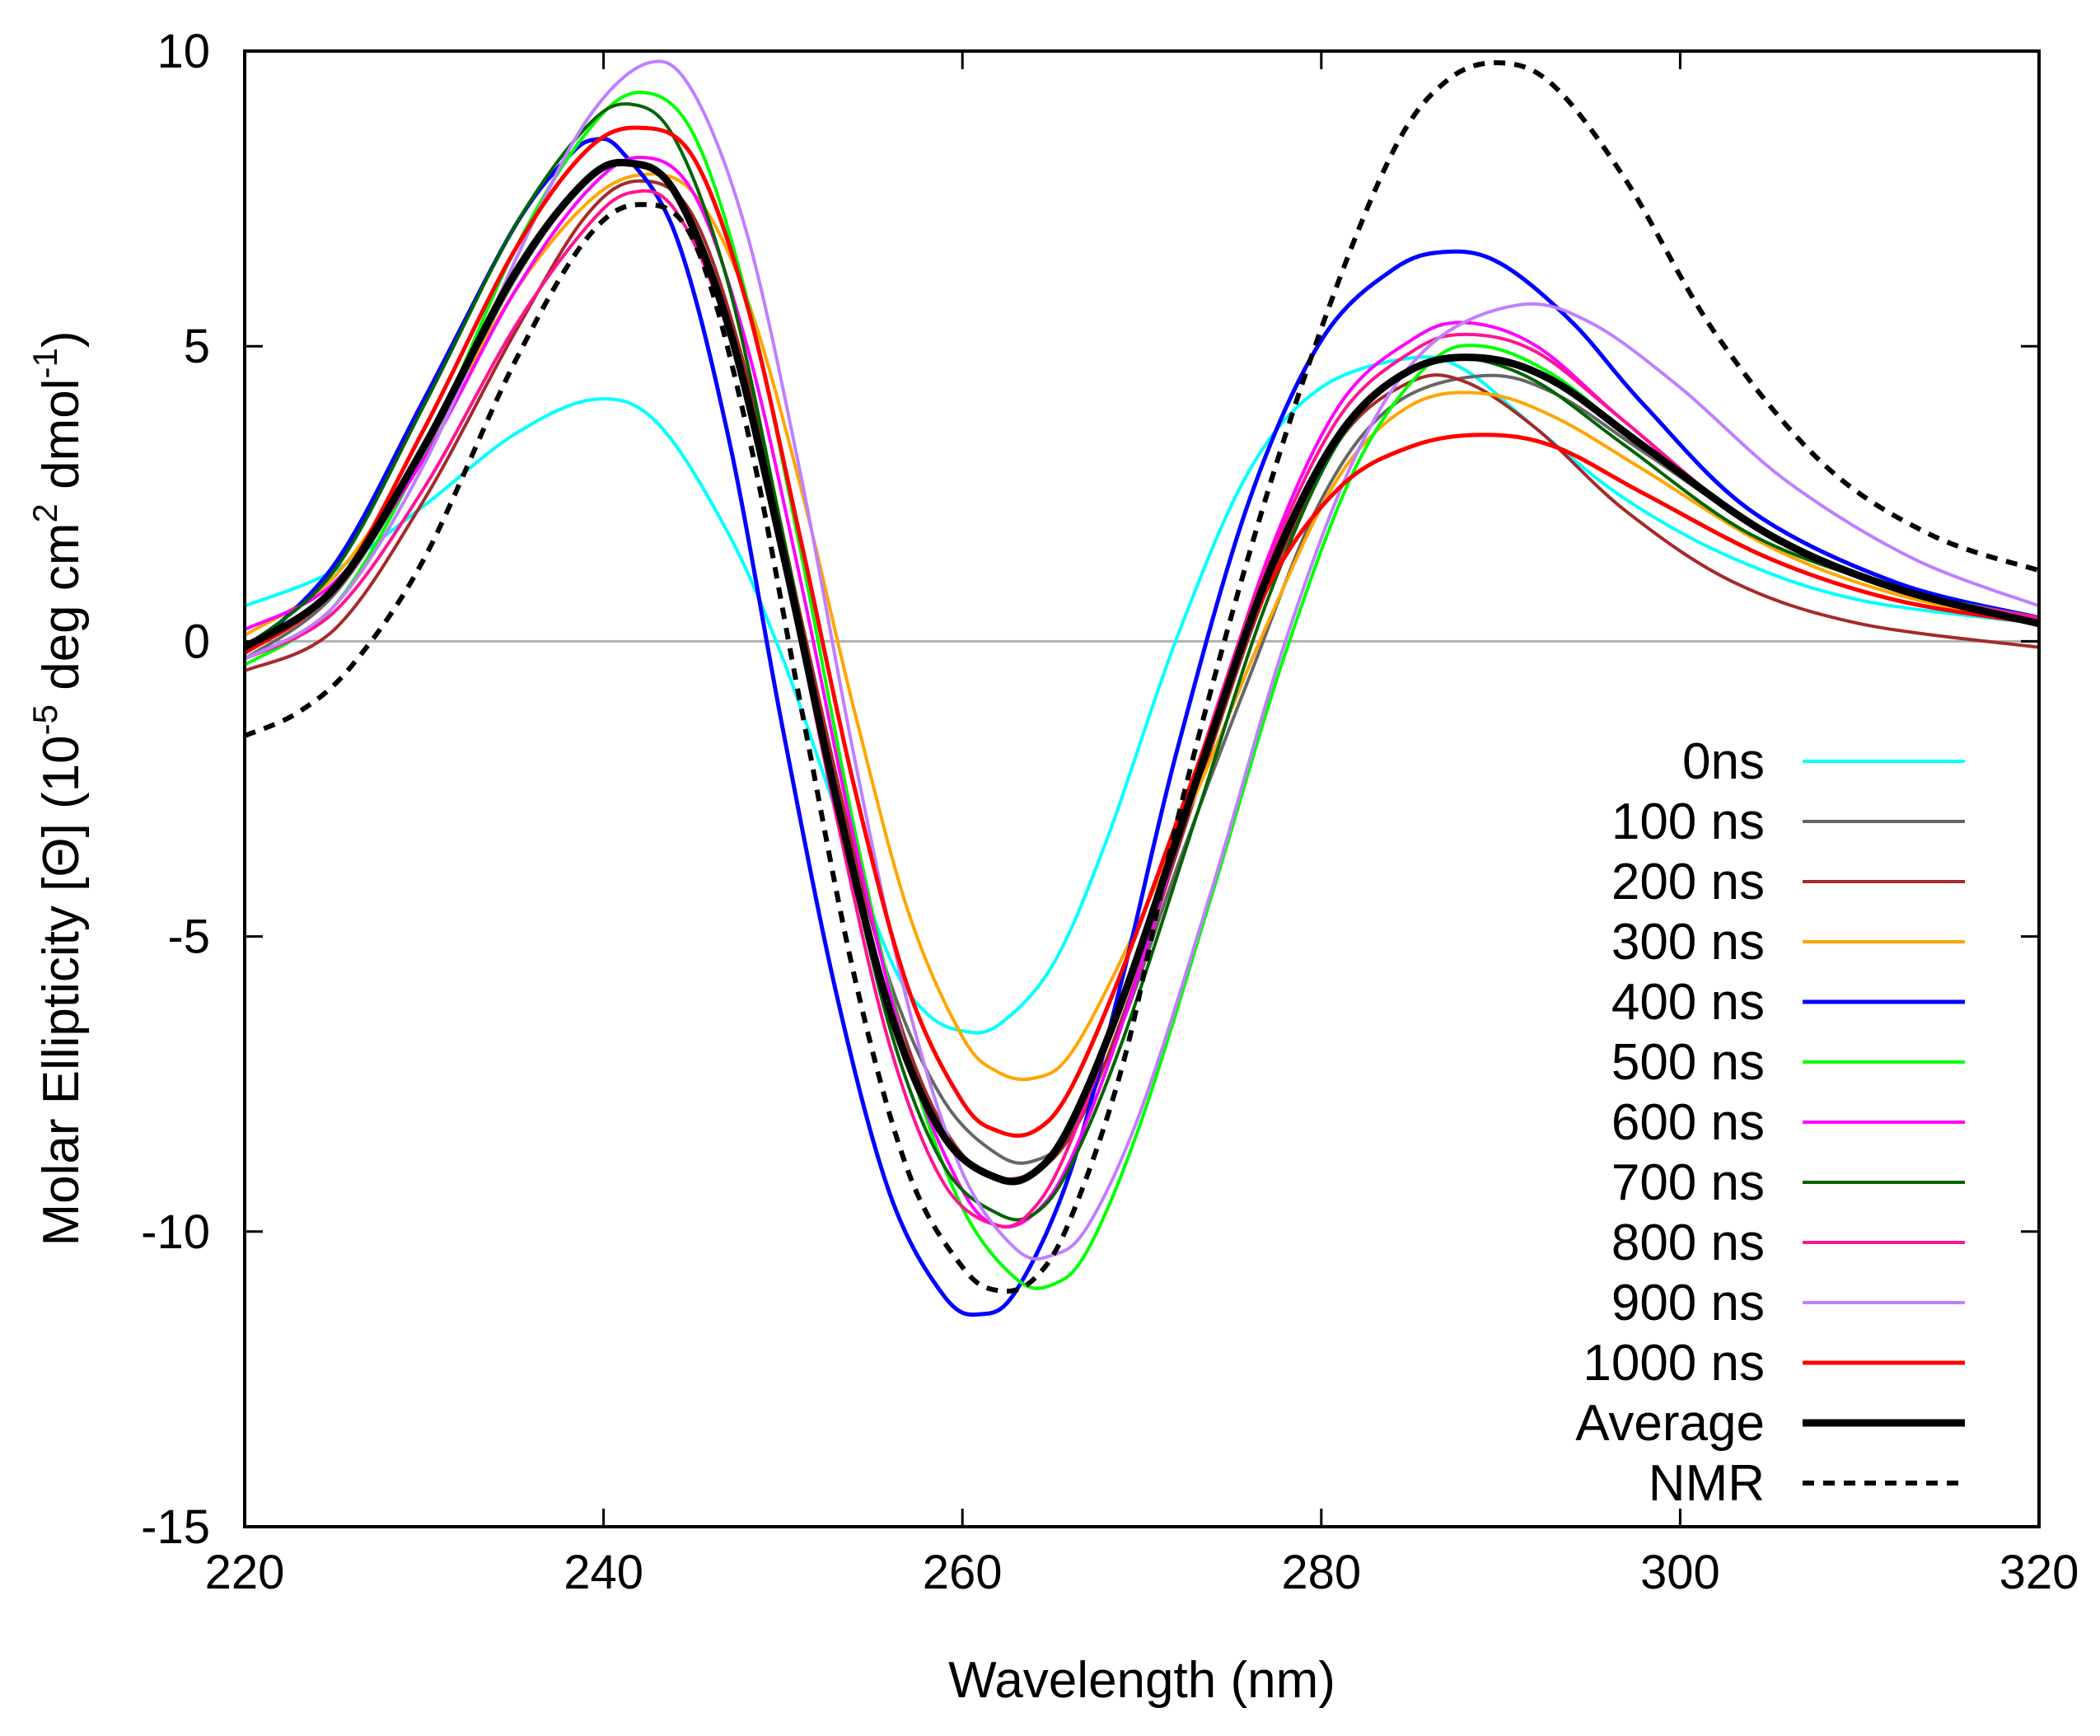 This screenshot has height=1736, width=2100. I want to click on legend-label-3: 300 ns, so click(1688, 942).